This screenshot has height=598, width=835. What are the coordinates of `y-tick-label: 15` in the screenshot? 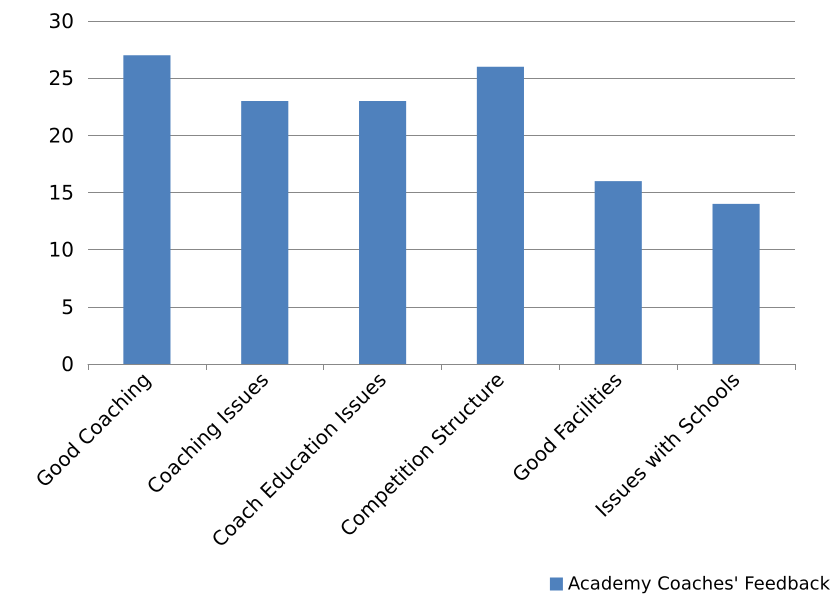 It's located at (61, 192).